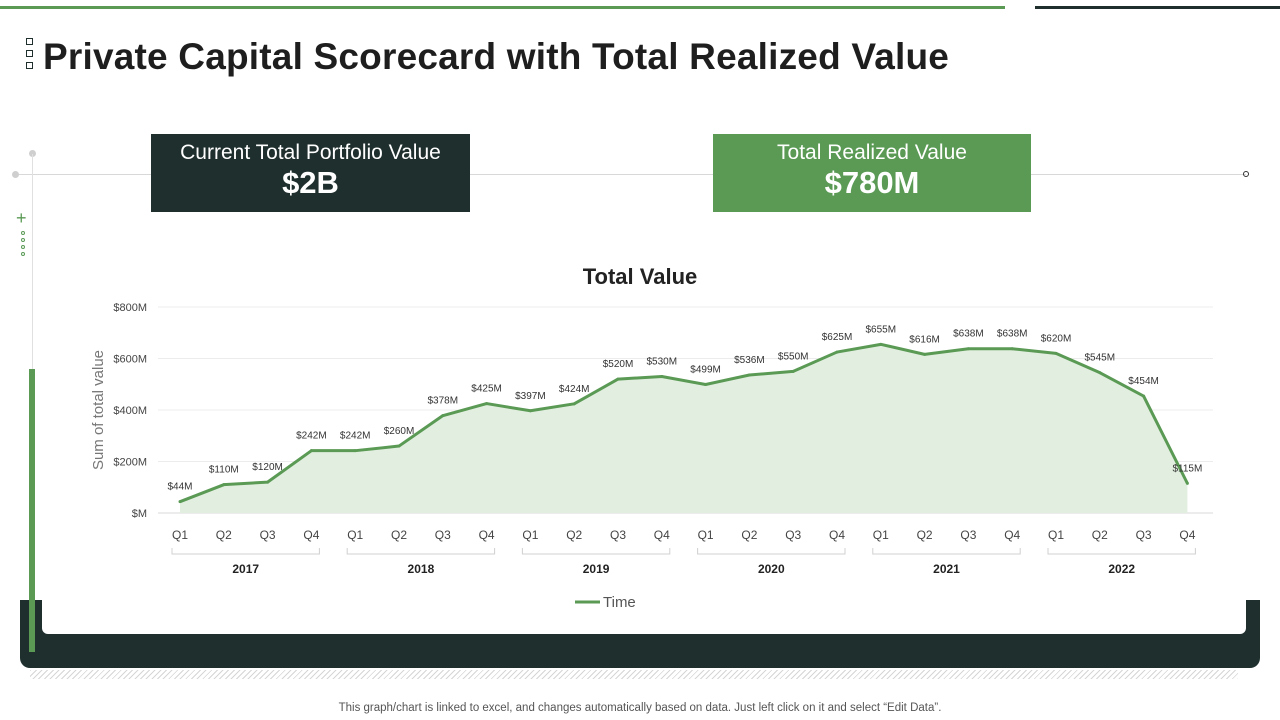 Image resolution: width=1280 pixels, height=720 pixels. I want to click on y-axis-title: Sum of total value, so click(98, 410).